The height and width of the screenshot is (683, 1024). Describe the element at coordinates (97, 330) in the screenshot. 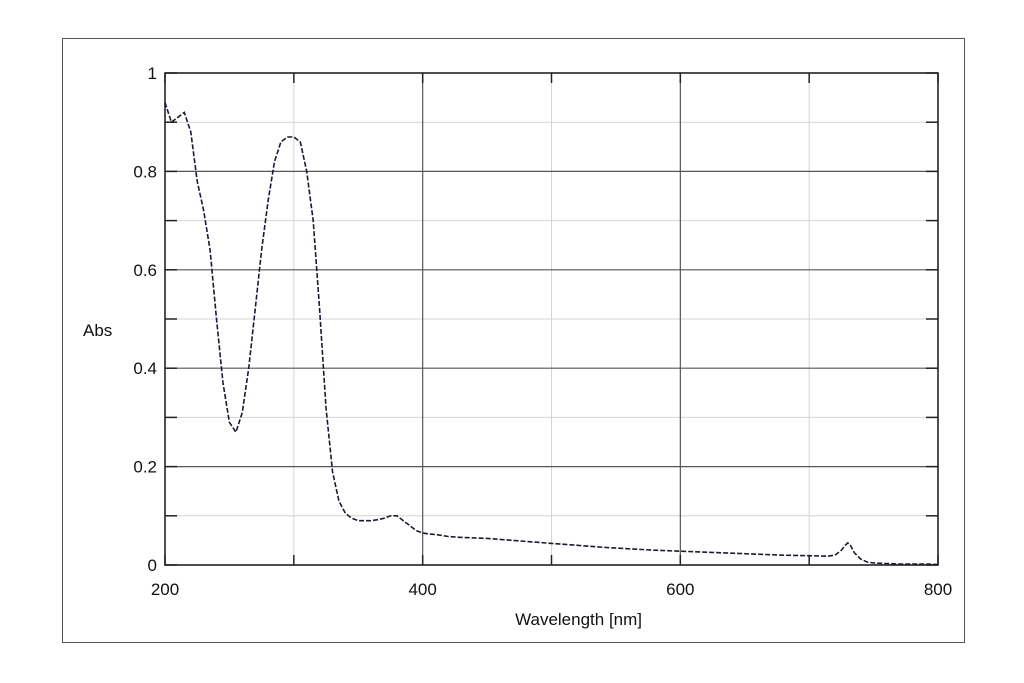

I see `y-axis-label: Abs` at that location.